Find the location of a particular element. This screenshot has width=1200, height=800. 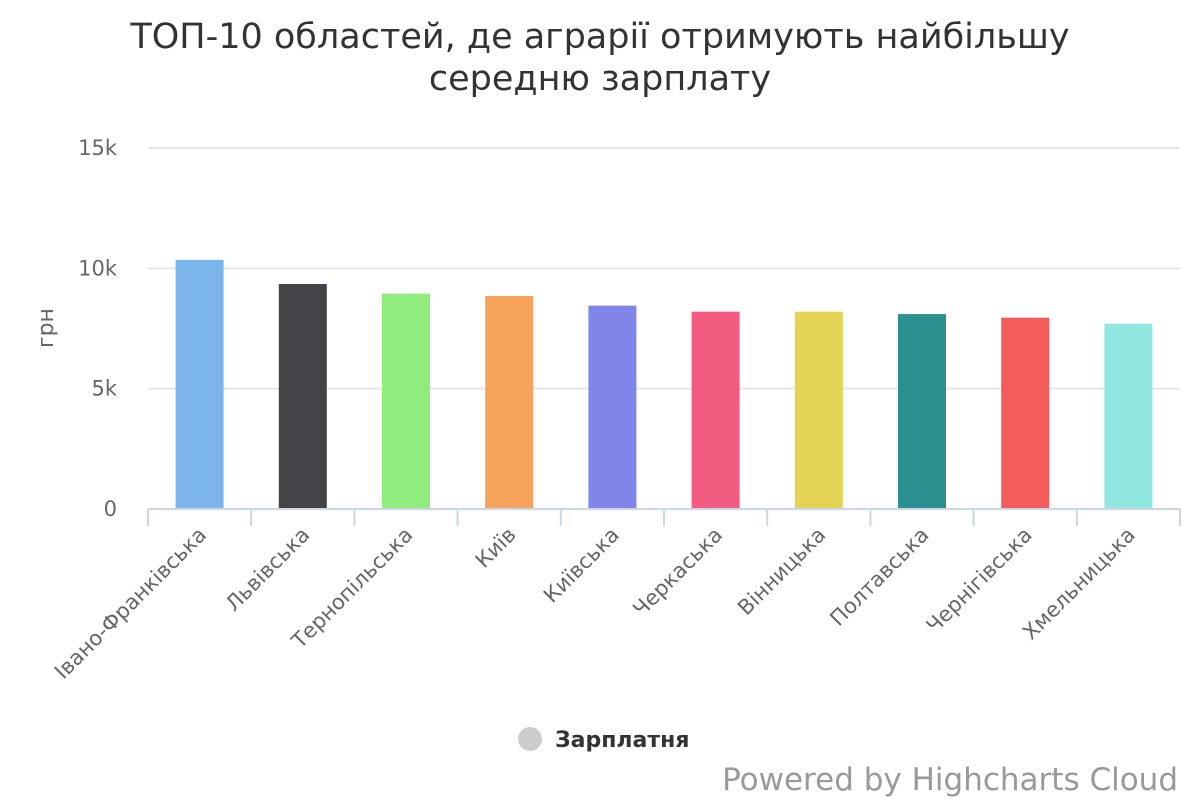

x-tick-label: Львівська is located at coordinates (268, 570).